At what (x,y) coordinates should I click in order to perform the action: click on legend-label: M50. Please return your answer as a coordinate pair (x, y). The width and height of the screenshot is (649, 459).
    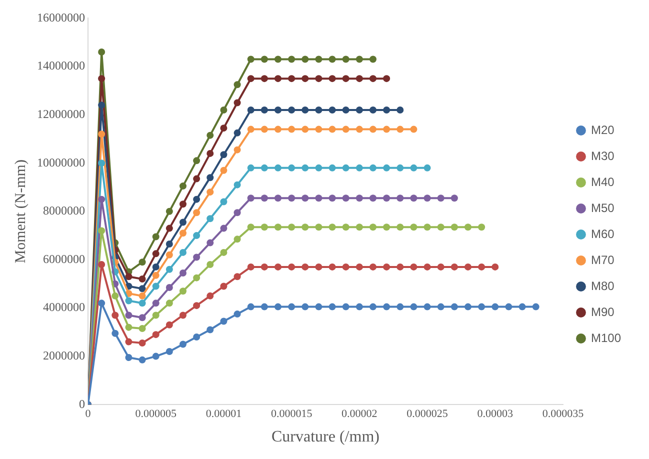
    Looking at the image, I should click on (602, 207).